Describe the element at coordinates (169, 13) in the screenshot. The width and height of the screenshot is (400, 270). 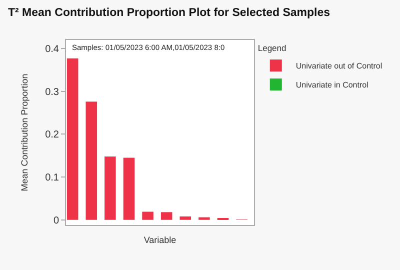
I see `chart-title: T² Mean Contribution Proportion Plot for Selected Samples` at that location.